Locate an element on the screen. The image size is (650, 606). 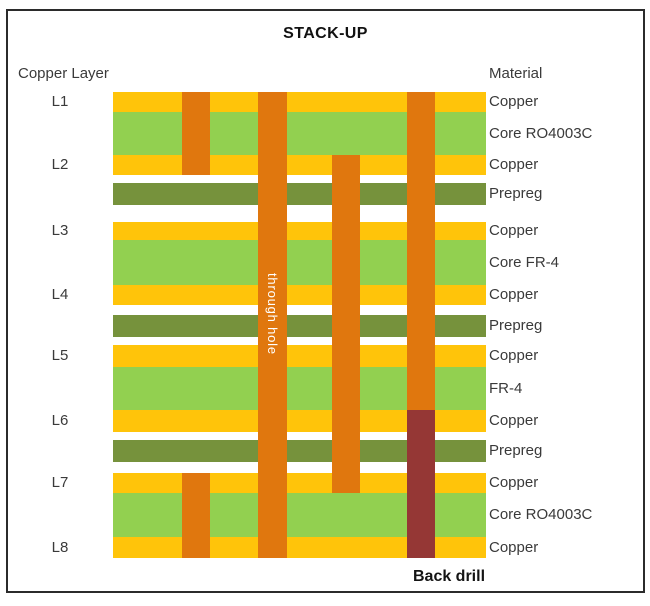
through-hole-label: through hole is located at coordinates (272, 314).